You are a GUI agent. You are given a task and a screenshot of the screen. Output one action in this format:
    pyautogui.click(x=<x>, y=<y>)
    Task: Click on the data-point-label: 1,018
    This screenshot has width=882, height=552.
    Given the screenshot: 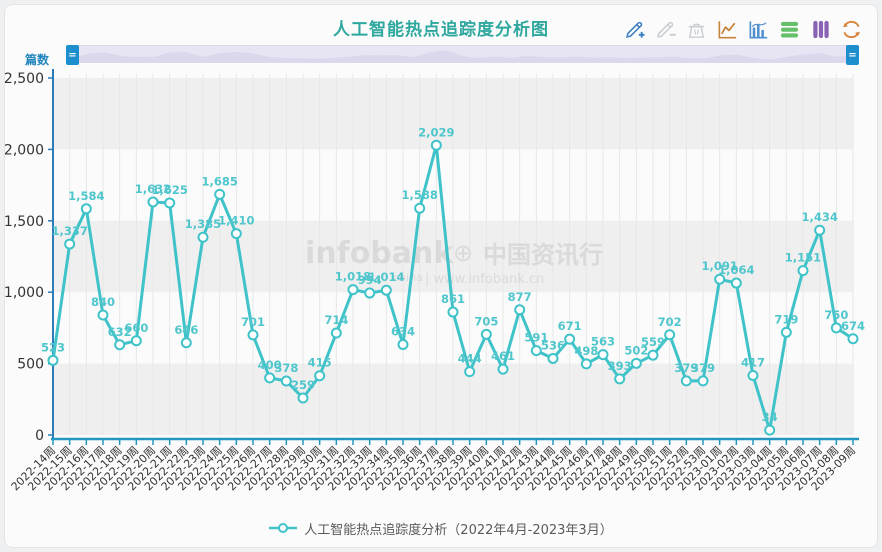 What is the action you would take?
    pyautogui.click(x=353, y=277)
    